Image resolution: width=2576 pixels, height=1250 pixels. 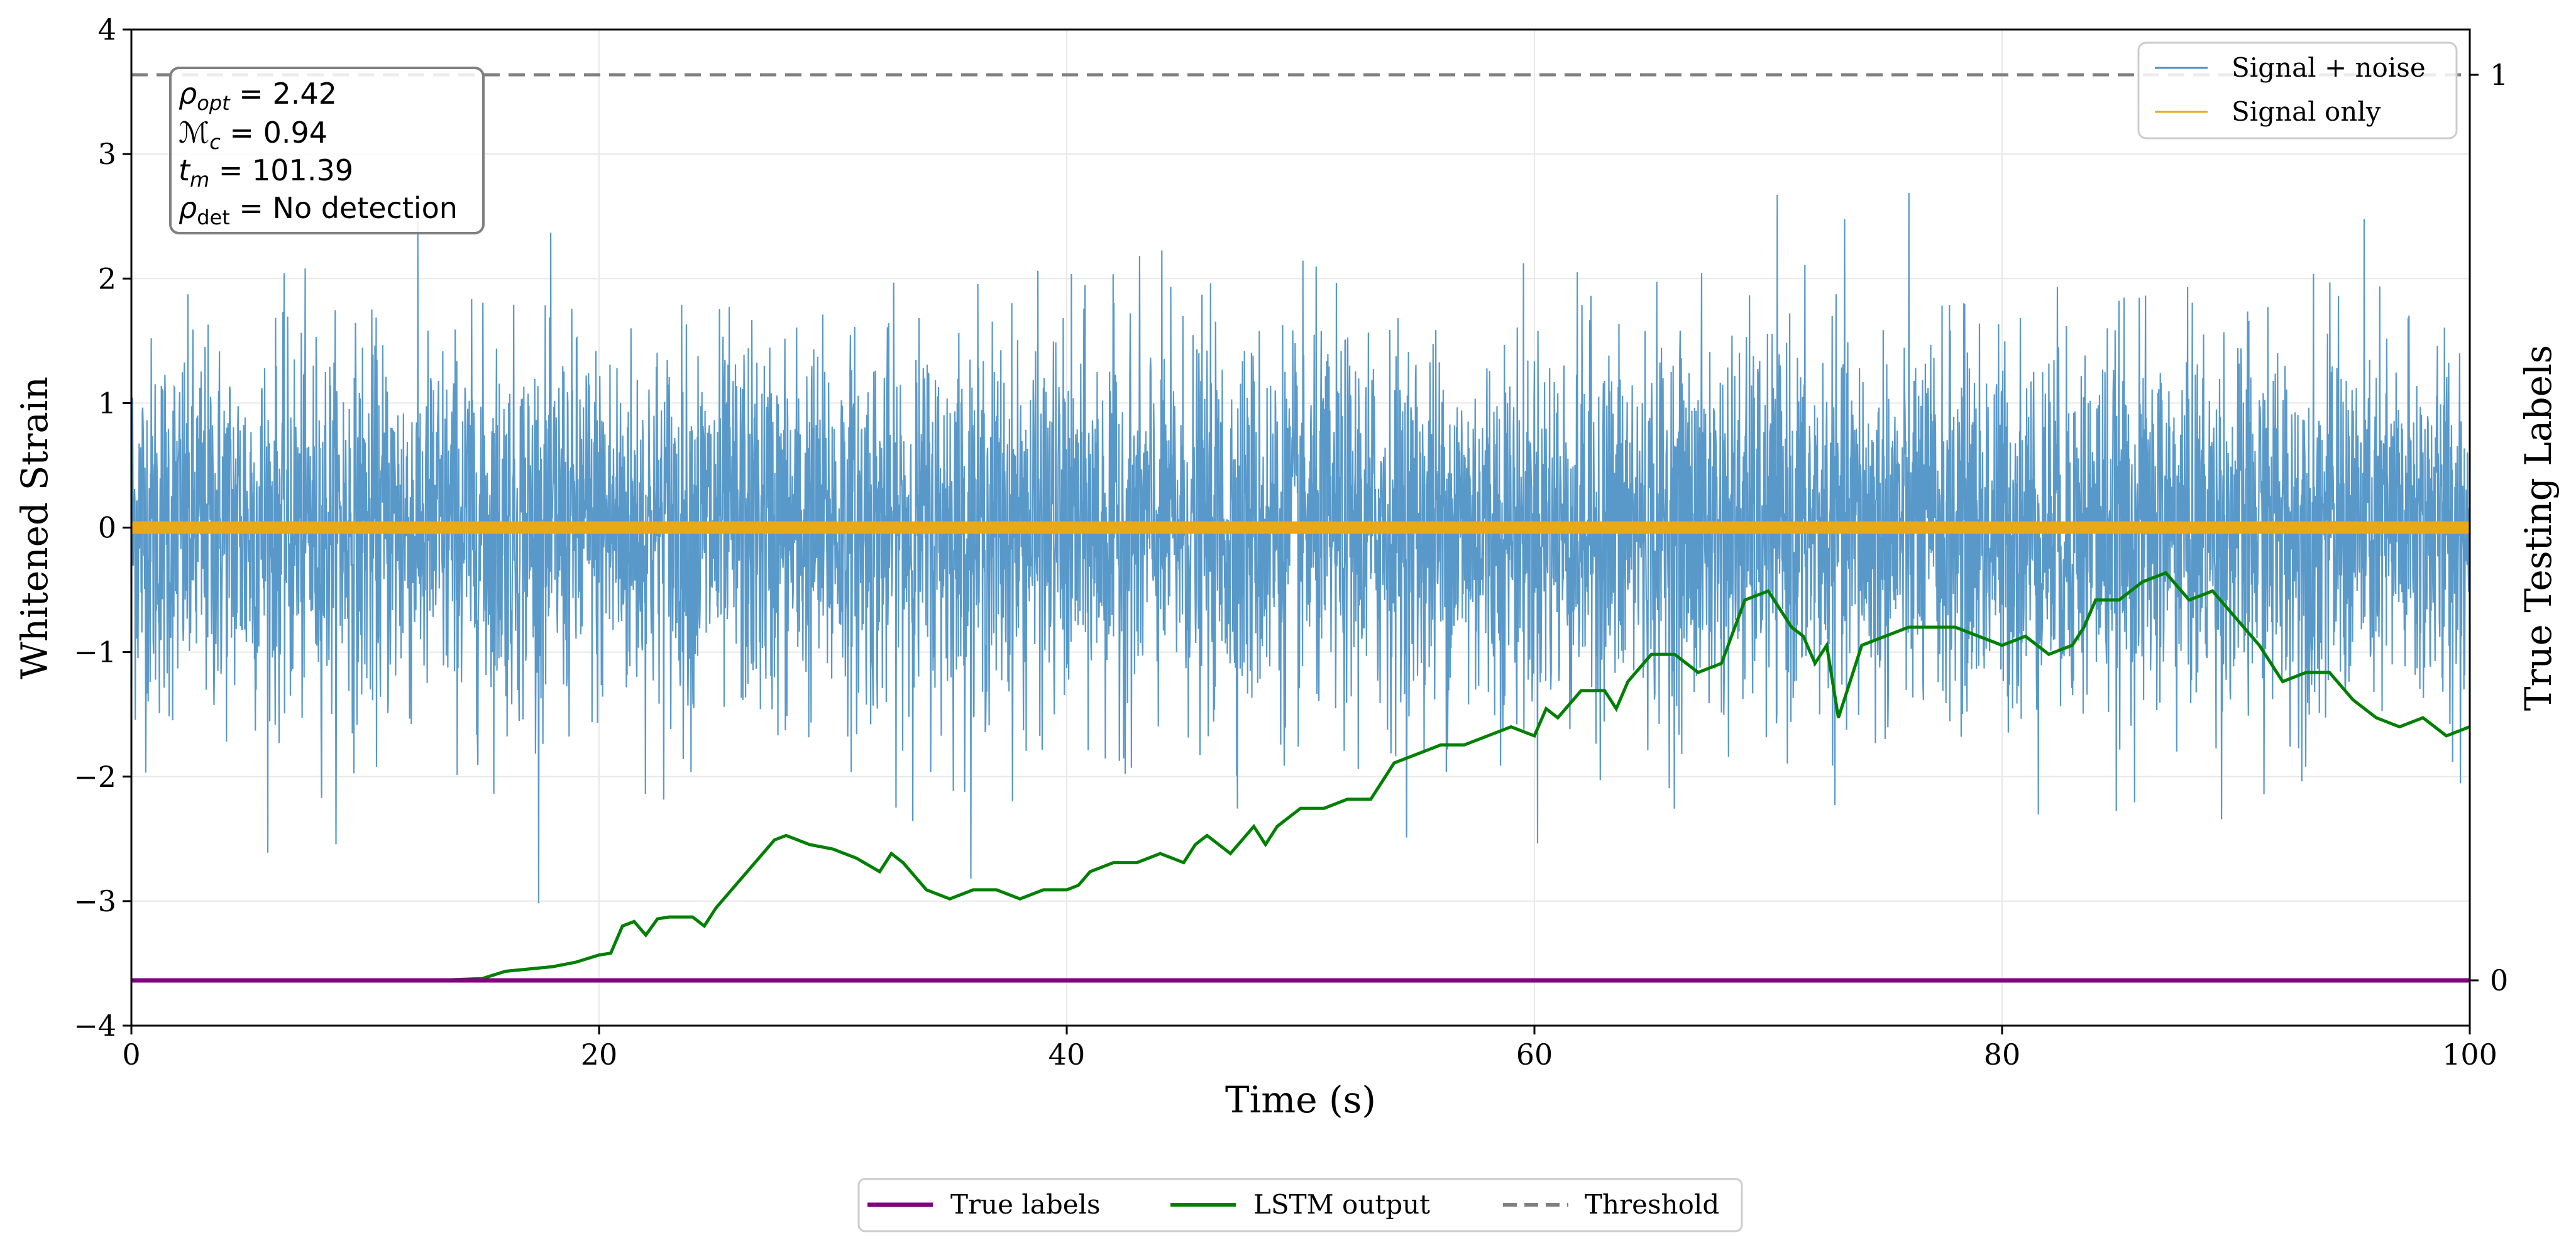 I want to click on legend-label-signal-plus-noise: Signal + noise, so click(x=2329, y=67).